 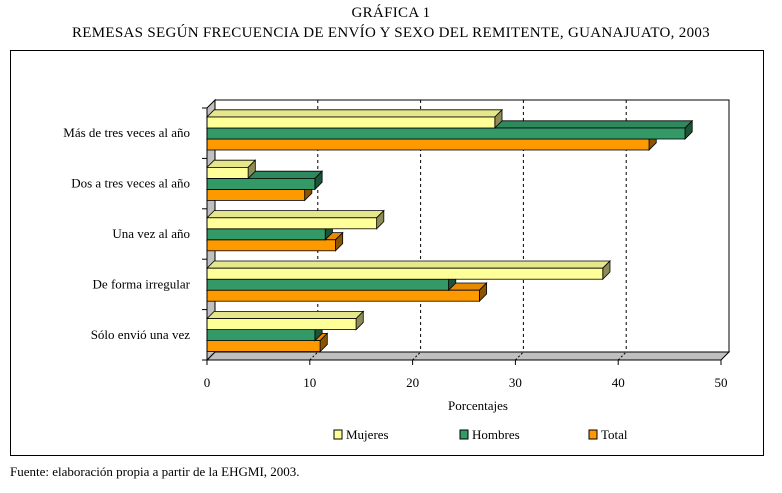 What do you see at coordinates (130, 183) in the screenshot?
I see `category-label: Dos a tres veces al año` at bounding box center [130, 183].